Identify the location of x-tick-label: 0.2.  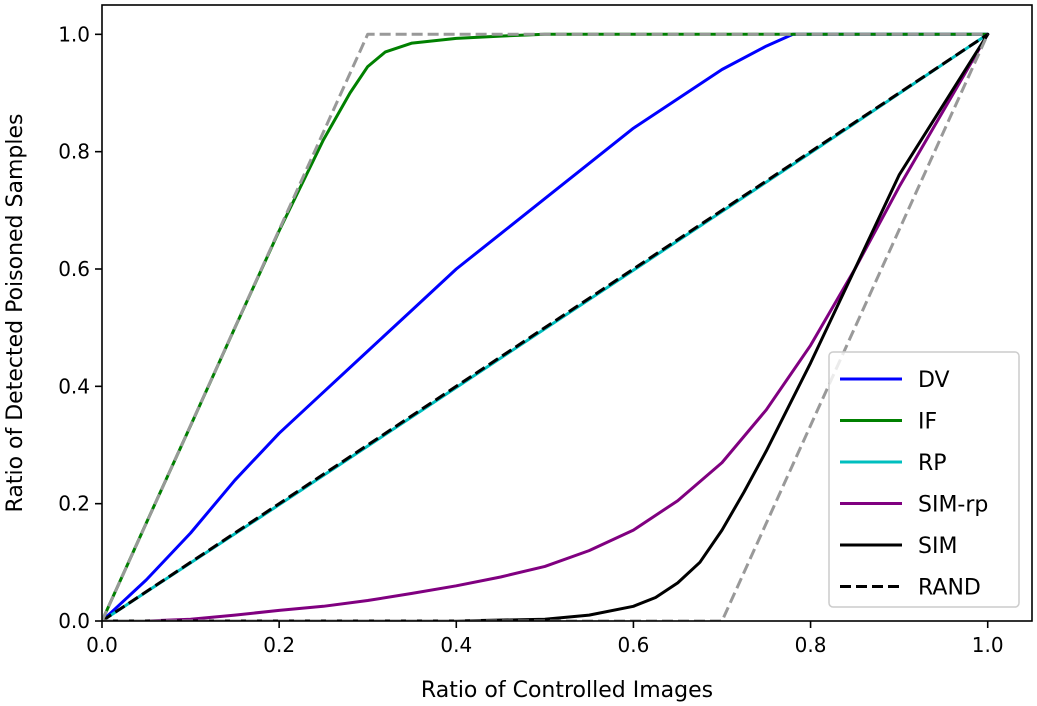
(279, 645).